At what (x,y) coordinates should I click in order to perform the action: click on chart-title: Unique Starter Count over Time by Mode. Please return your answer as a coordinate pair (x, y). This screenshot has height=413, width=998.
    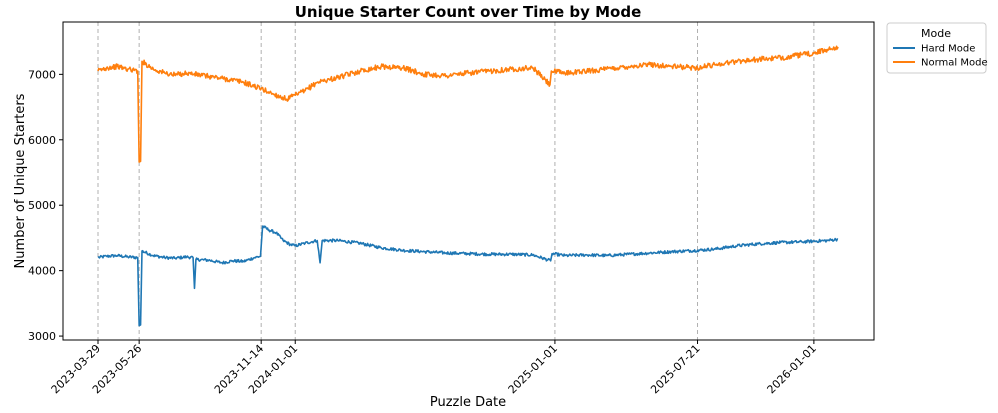
    Looking at the image, I should click on (468, 12).